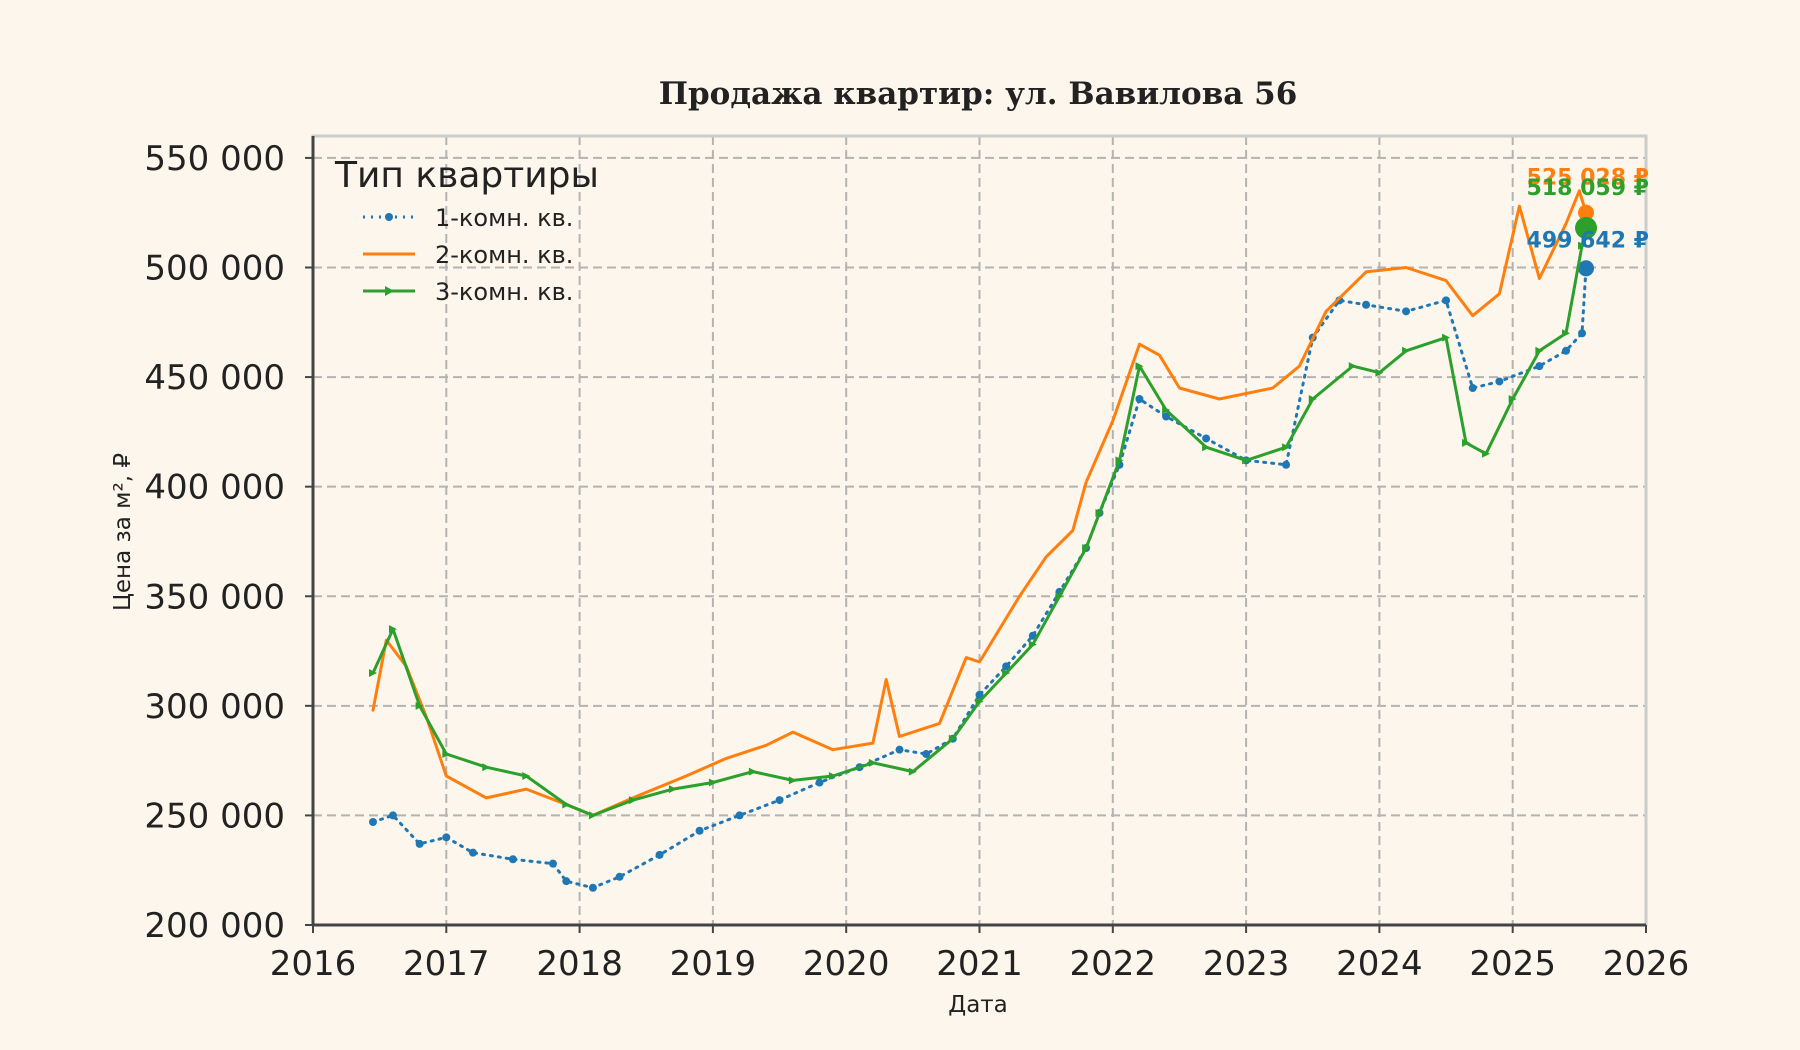  Describe the element at coordinates (214, 378) in the screenshot. I see `y-tick-label: 450 000` at that location.